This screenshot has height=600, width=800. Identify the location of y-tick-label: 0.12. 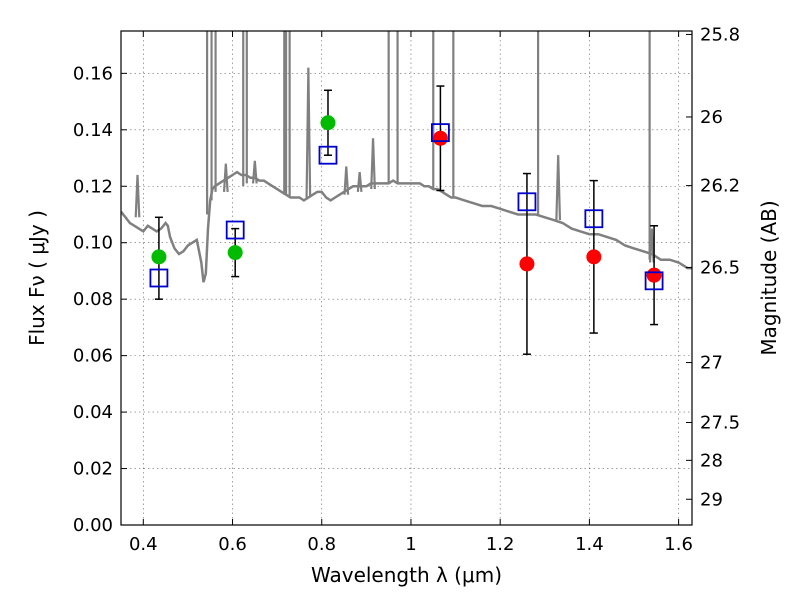
(93, 186).